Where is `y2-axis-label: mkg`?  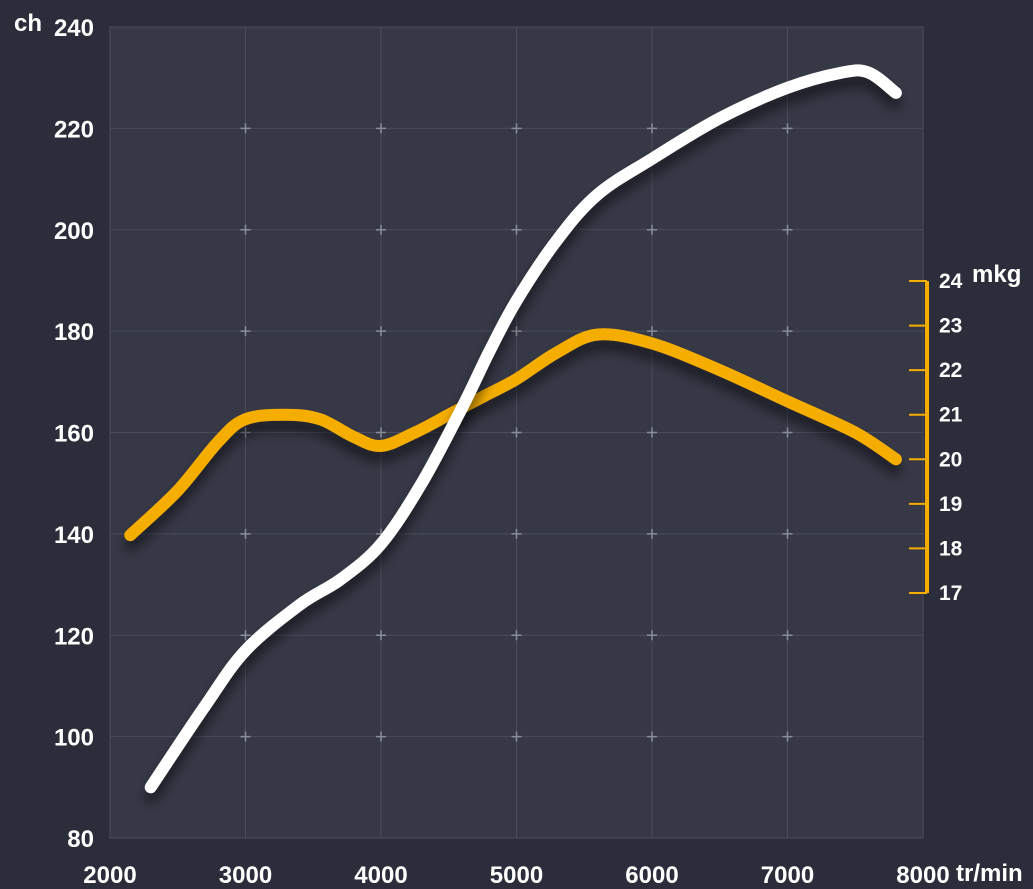 y2-axis-label: mkg is located at coordinates (996, 274).